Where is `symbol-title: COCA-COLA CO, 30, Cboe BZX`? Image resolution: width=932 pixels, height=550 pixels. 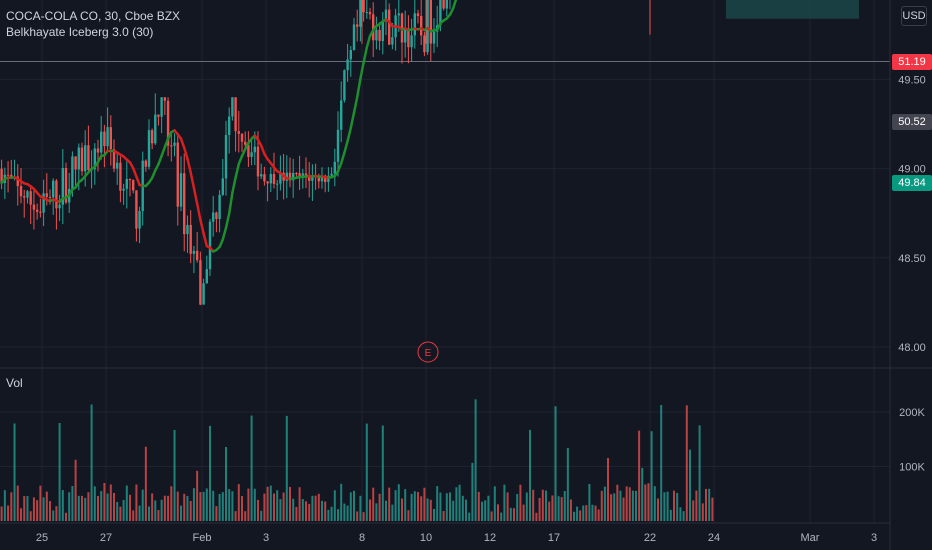 symbol-title: COCA-COLA CO, 30, Cboe BZX is located at coordinates (93, 16).